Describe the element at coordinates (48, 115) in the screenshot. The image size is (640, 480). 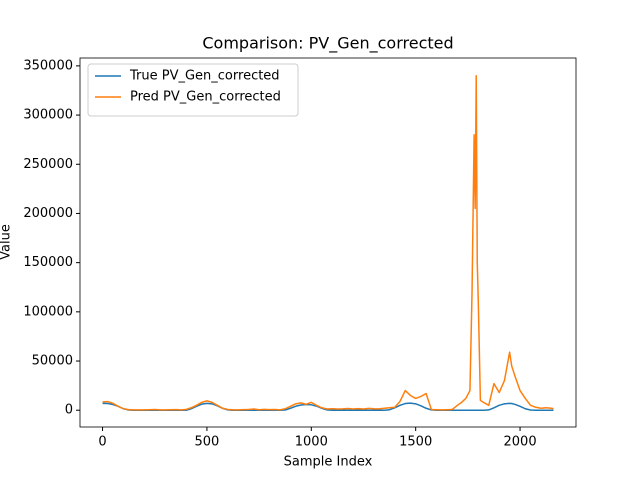
I see `y-tick-label: 300000` at that location.